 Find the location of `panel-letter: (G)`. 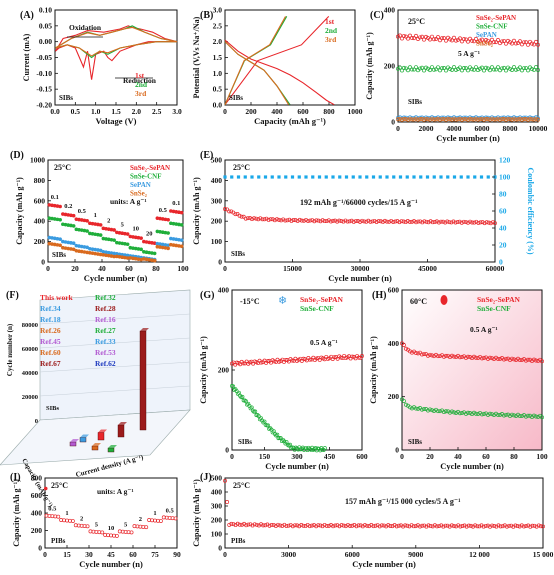

panel-letter: (G) is located at coordinates (207, 295).